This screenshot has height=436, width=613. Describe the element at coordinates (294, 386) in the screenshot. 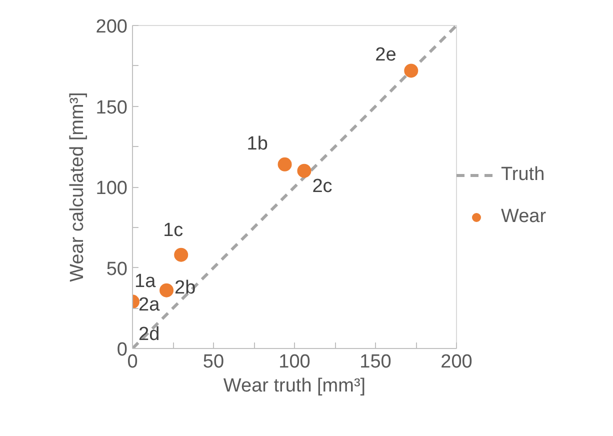

I see `x-axis-title: Wear truth [mm³]` at that location.